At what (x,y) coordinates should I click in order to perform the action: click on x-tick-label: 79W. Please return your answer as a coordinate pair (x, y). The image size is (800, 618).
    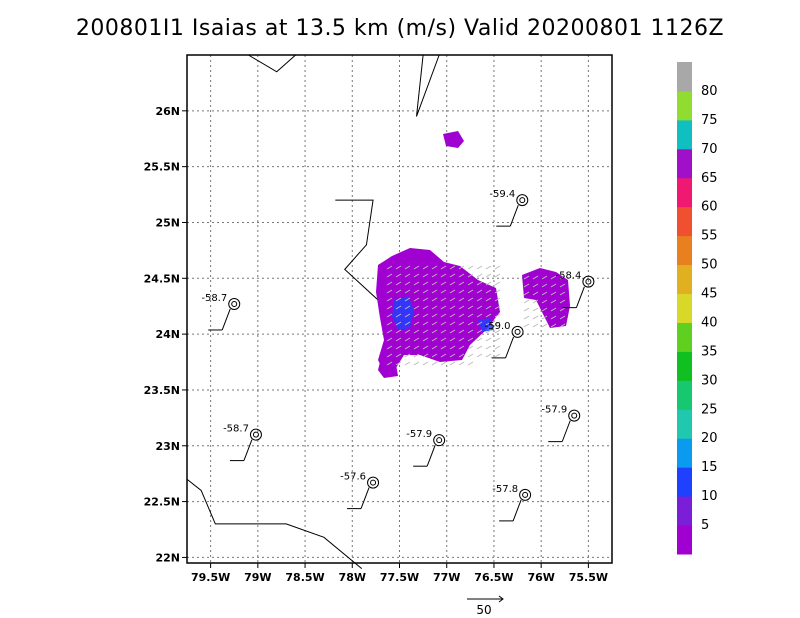
    Looking at the image, I should click on (257, 577).